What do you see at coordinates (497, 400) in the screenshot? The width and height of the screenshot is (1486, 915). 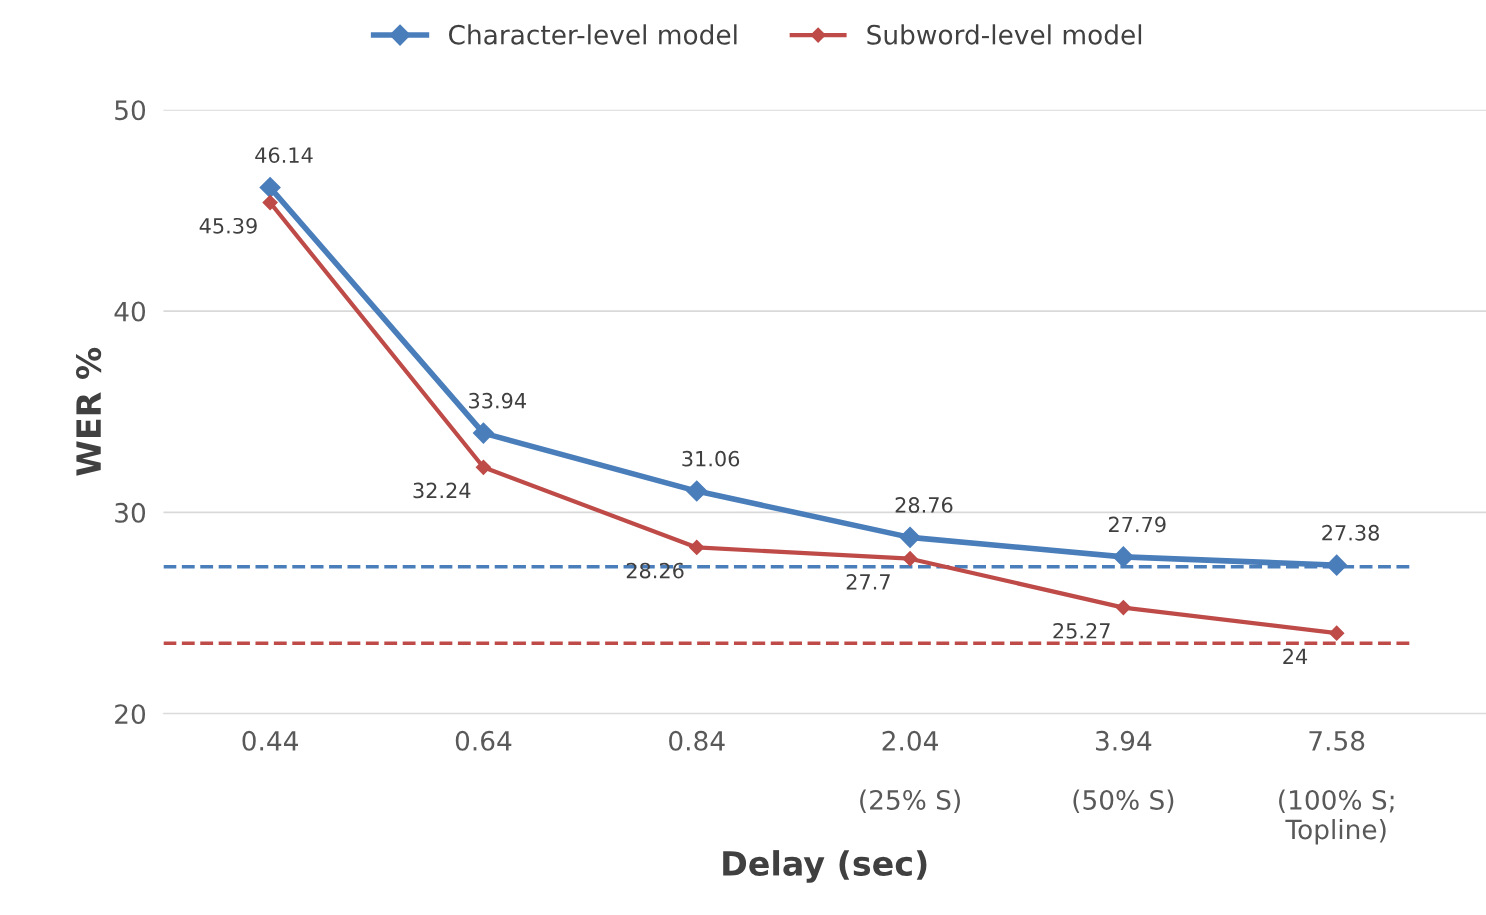 I see `data-label: 33.94` at bounding box center [497, 400].